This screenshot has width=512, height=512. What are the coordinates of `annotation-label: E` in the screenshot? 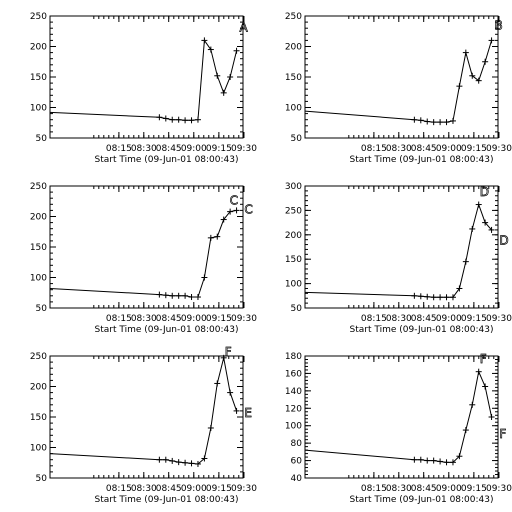 It's located at (248, 413).